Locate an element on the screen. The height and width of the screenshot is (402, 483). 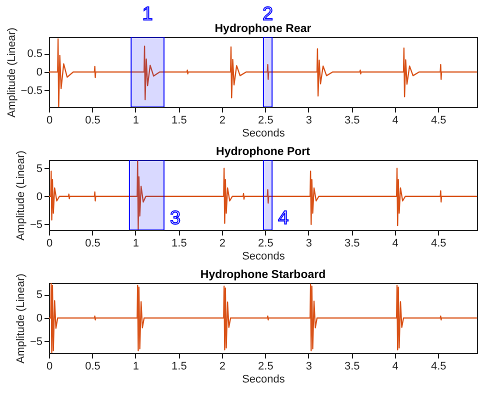
y-tick-label: −0.5 is located at coordinates (31, 90).